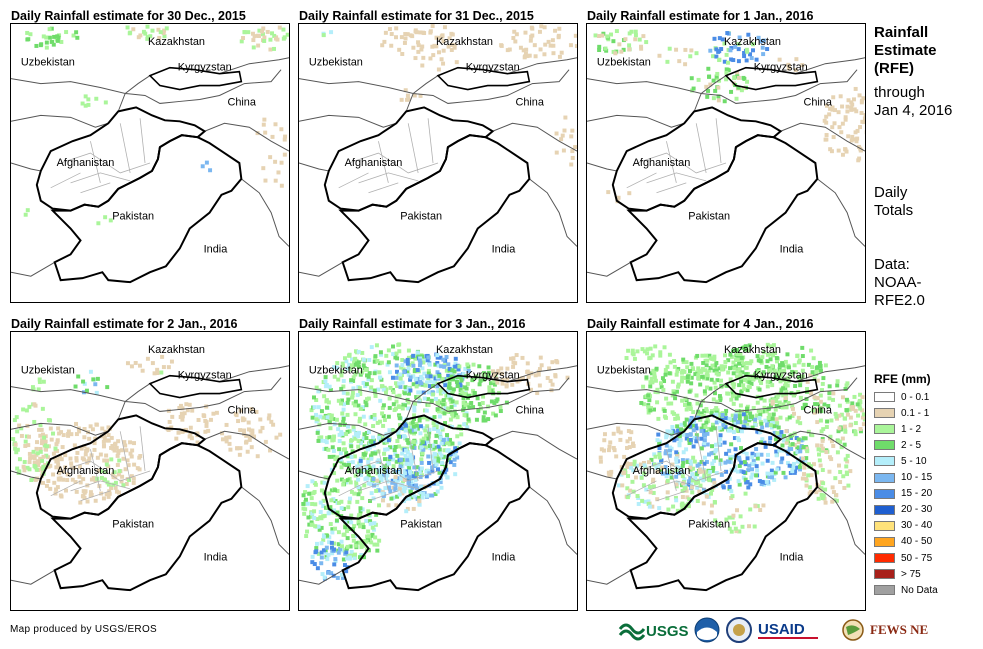 The width and height of the screenshot is (983, 649). What do you see at coordinates (911, 429) in the screenshot?
I see `legend-label: 1 - 2` at bounding box center [911, 429].